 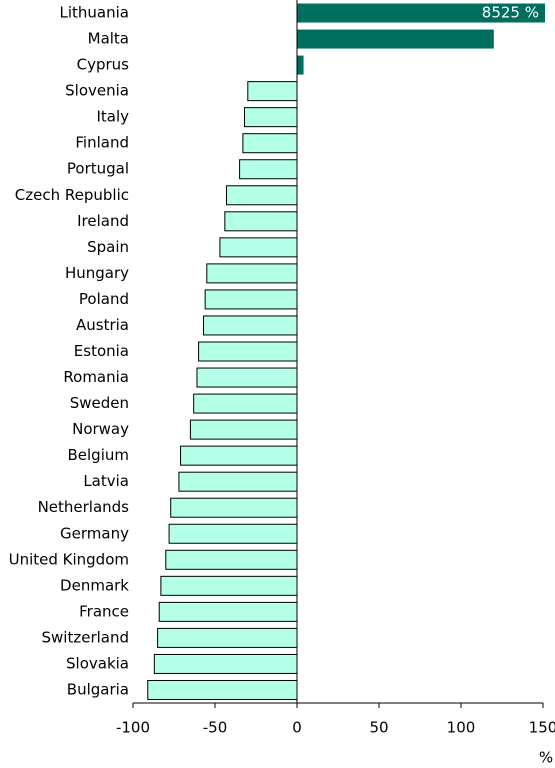 I want to click on y-tick-label: Denmark, so click(x=94, y=585).